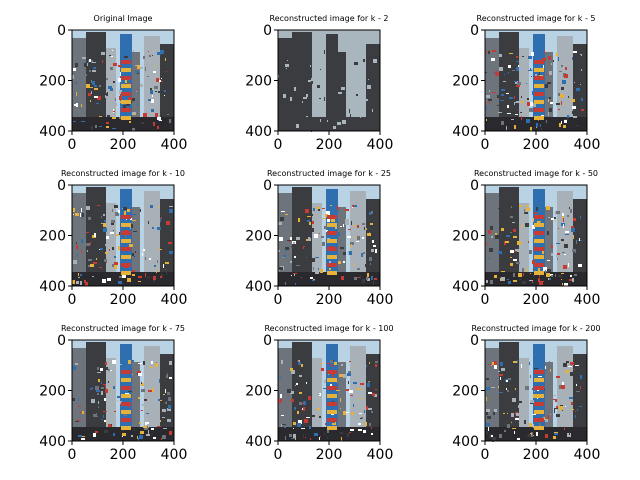 The width and height of the screenshot is (640, 480). Describe the element at coordinates (536, 18) in the screenshot. I see `subplot-title: Reconstructed image for k - 5` at that location.